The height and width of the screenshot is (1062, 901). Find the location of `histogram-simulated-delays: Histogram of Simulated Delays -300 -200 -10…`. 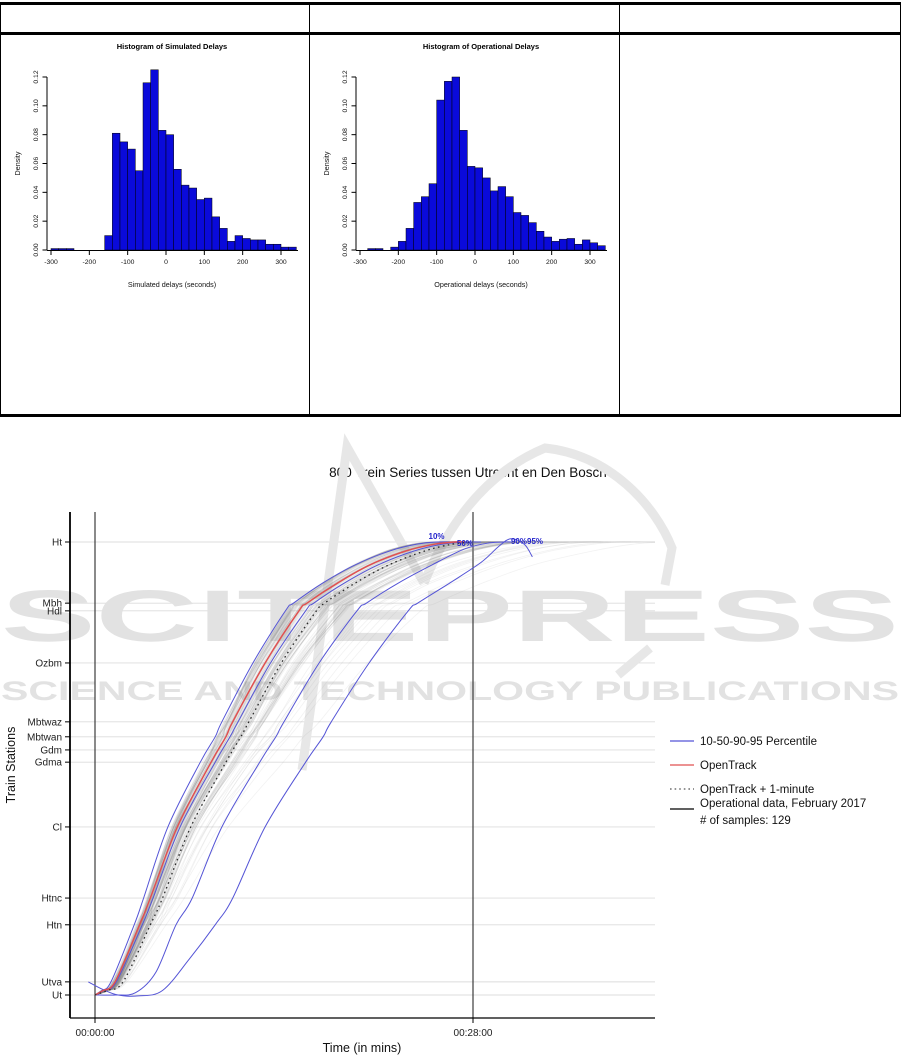

histogram-simulated-delays: Histogram of Simulated Delays -300 -200 -10… is located at coordinates (155, 165).